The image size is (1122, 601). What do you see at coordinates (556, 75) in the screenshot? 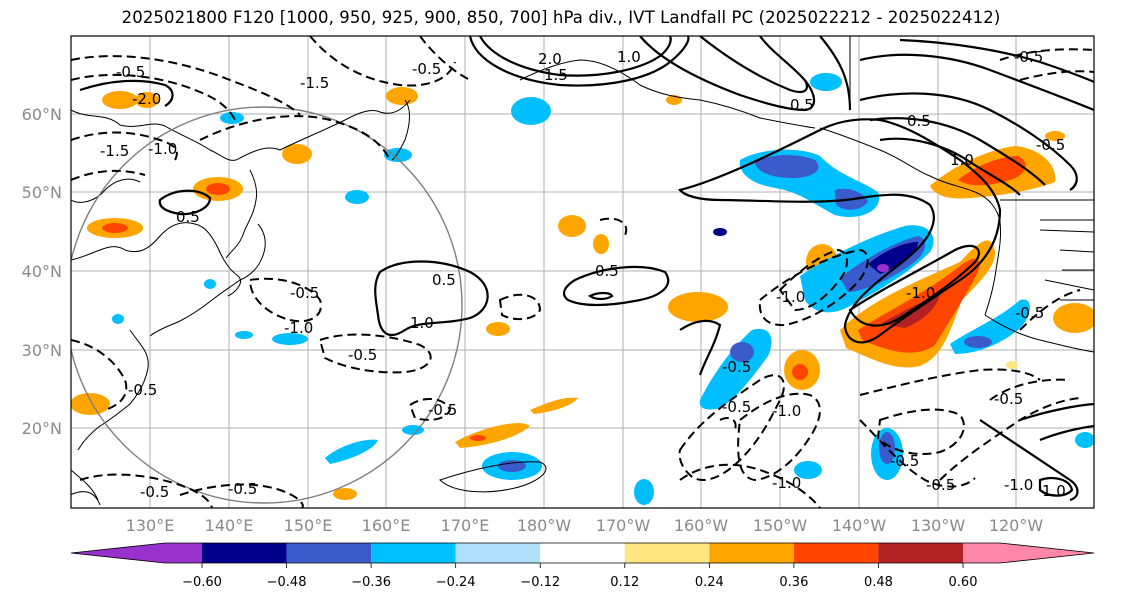
I see `contour-label: 1.5` at bounding box center [556, 75].